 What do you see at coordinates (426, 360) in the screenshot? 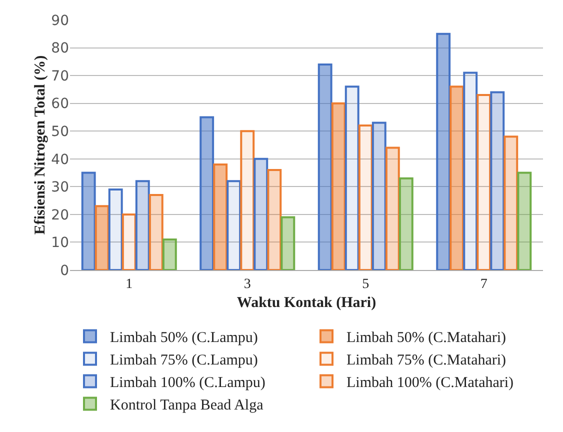
I see `legend-label: Limbah 75% (C.Matahari)` at bounding box center [426, 360].